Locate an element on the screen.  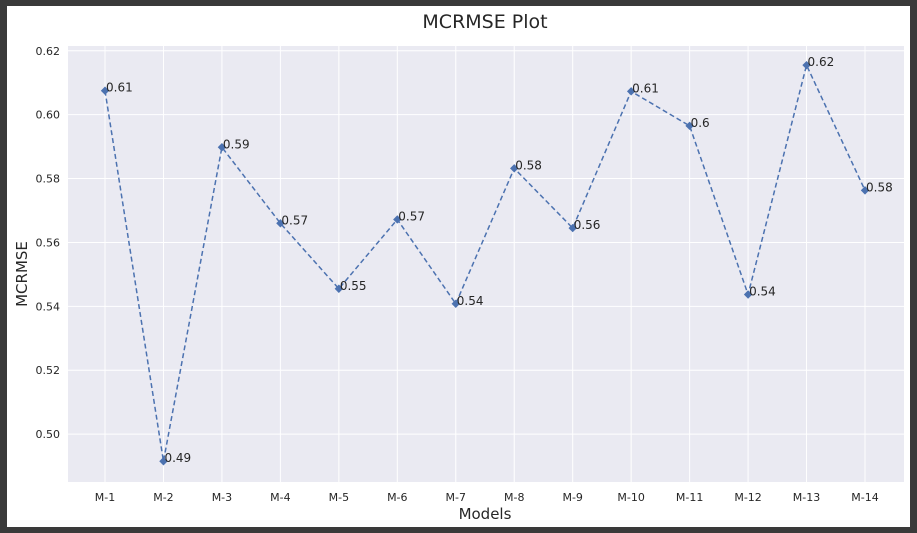
x-axis-label: Models is located at coordinates (485, 514).